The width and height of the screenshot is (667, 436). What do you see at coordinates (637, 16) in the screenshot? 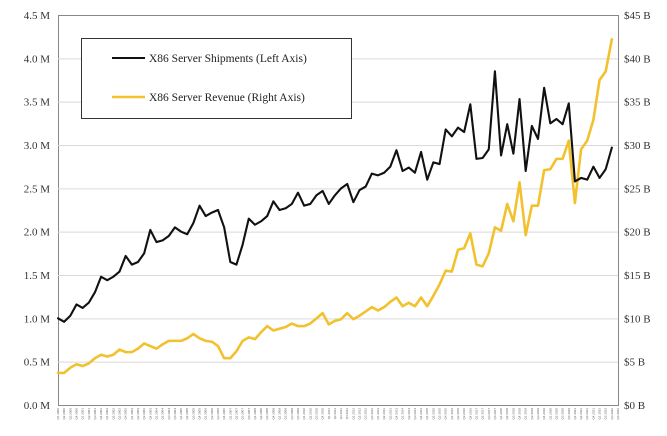
I see `right-tick-label: $45 B` at bounding box center [637, 16].